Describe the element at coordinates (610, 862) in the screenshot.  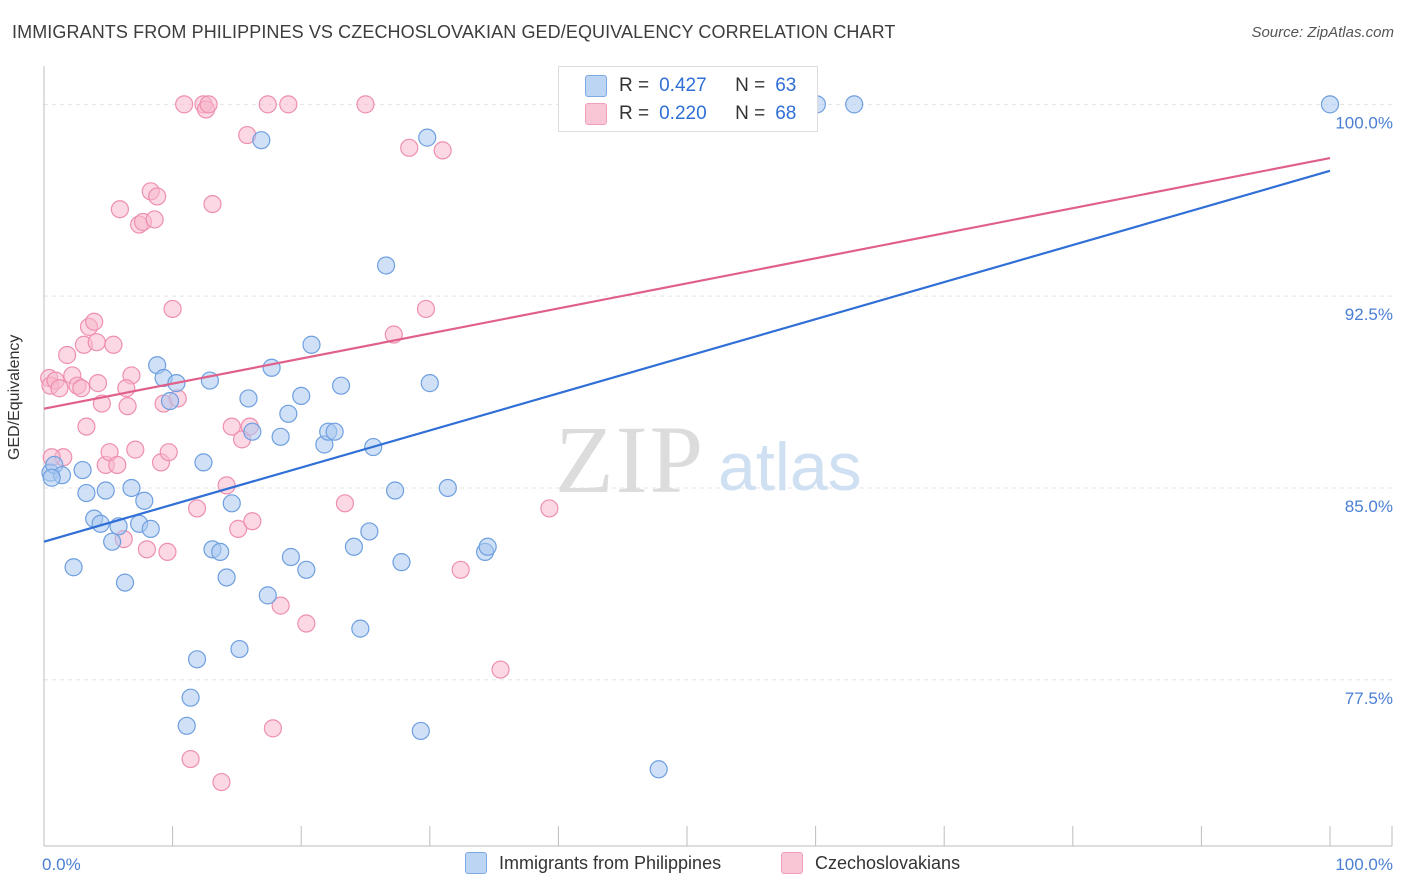
I see `legend-label-blue: Immigrants from Philippines` at that location.